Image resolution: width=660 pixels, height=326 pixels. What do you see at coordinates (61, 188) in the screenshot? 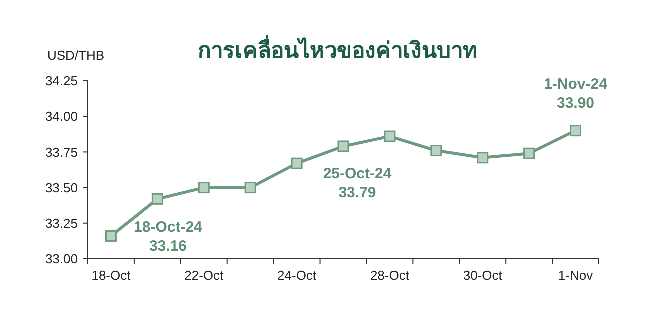
I see `y-tick-label: 33.50` at bounding box center [61, 188].